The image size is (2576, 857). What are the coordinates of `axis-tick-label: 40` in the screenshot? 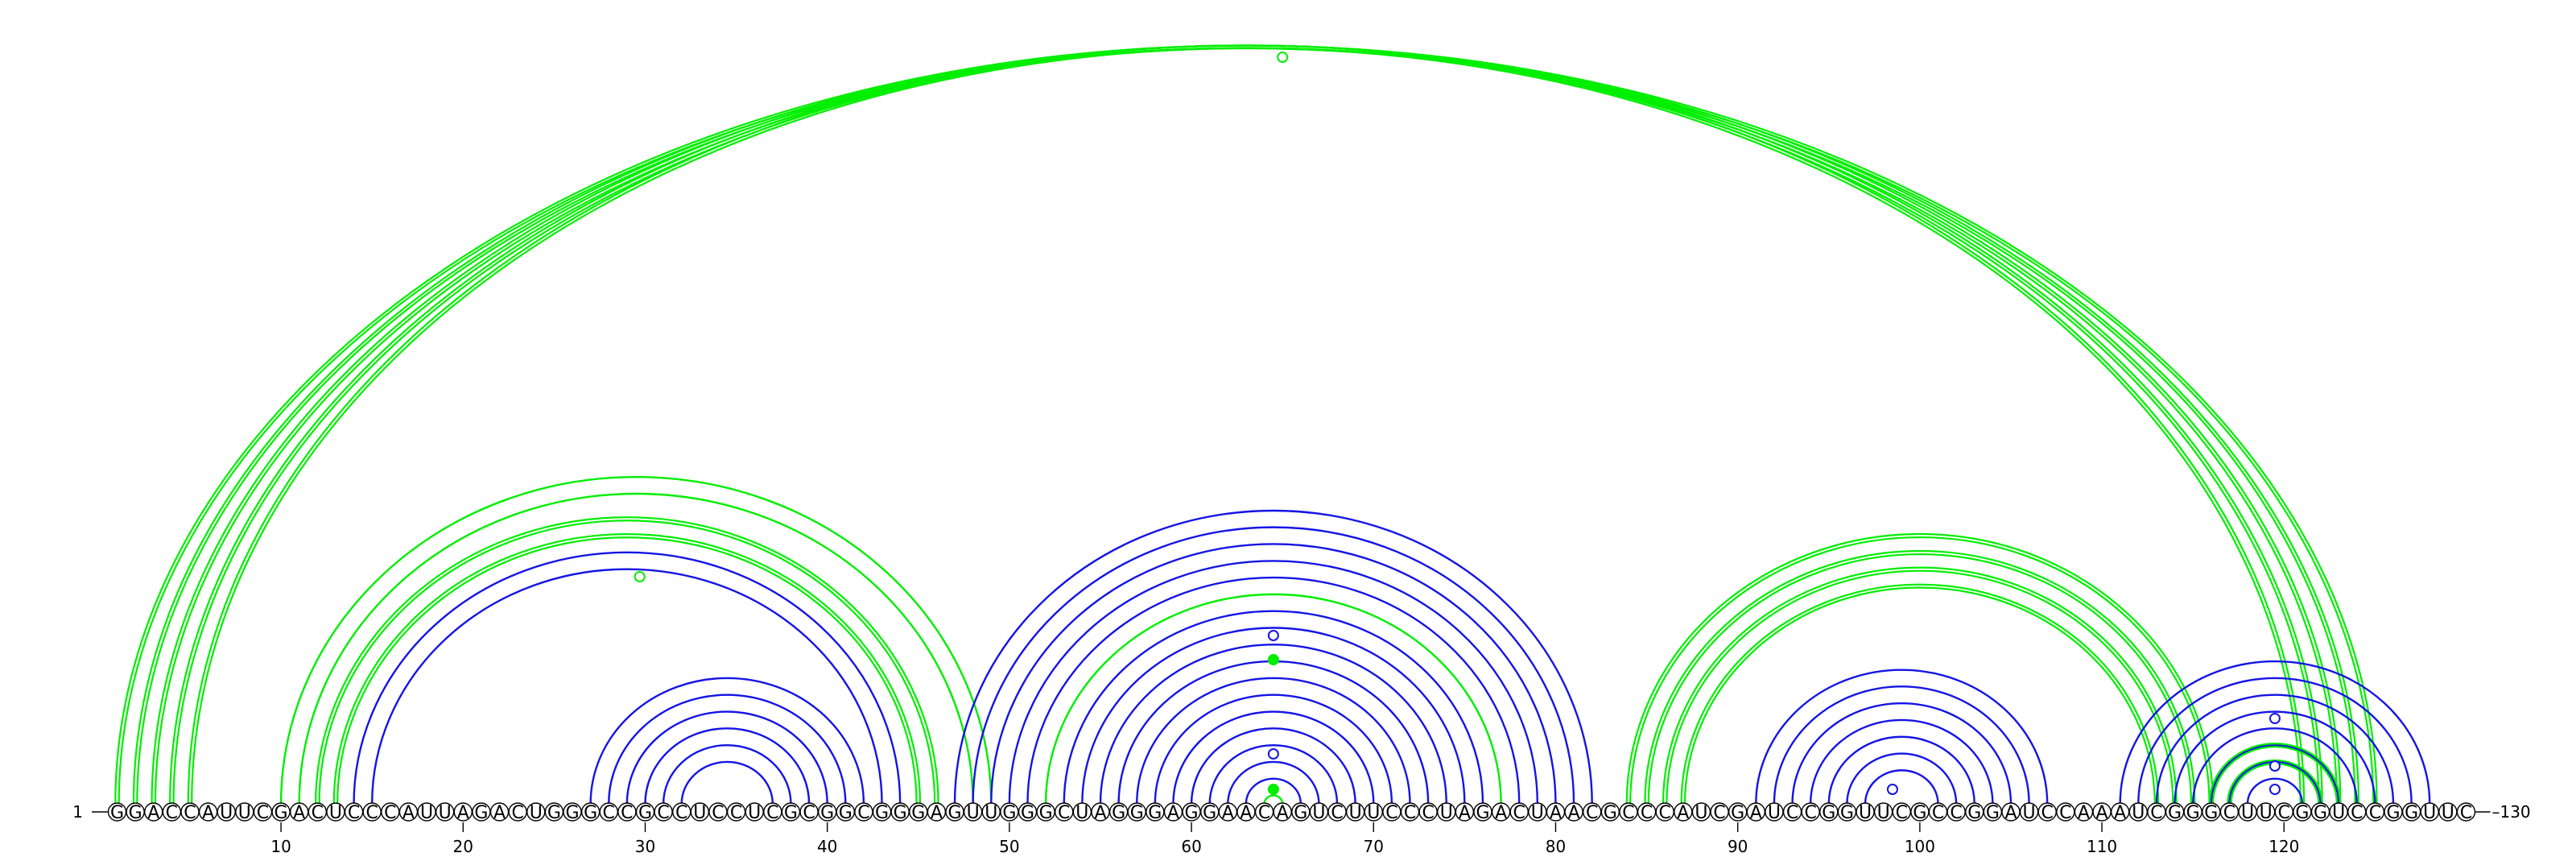 It's located at (827, 846).